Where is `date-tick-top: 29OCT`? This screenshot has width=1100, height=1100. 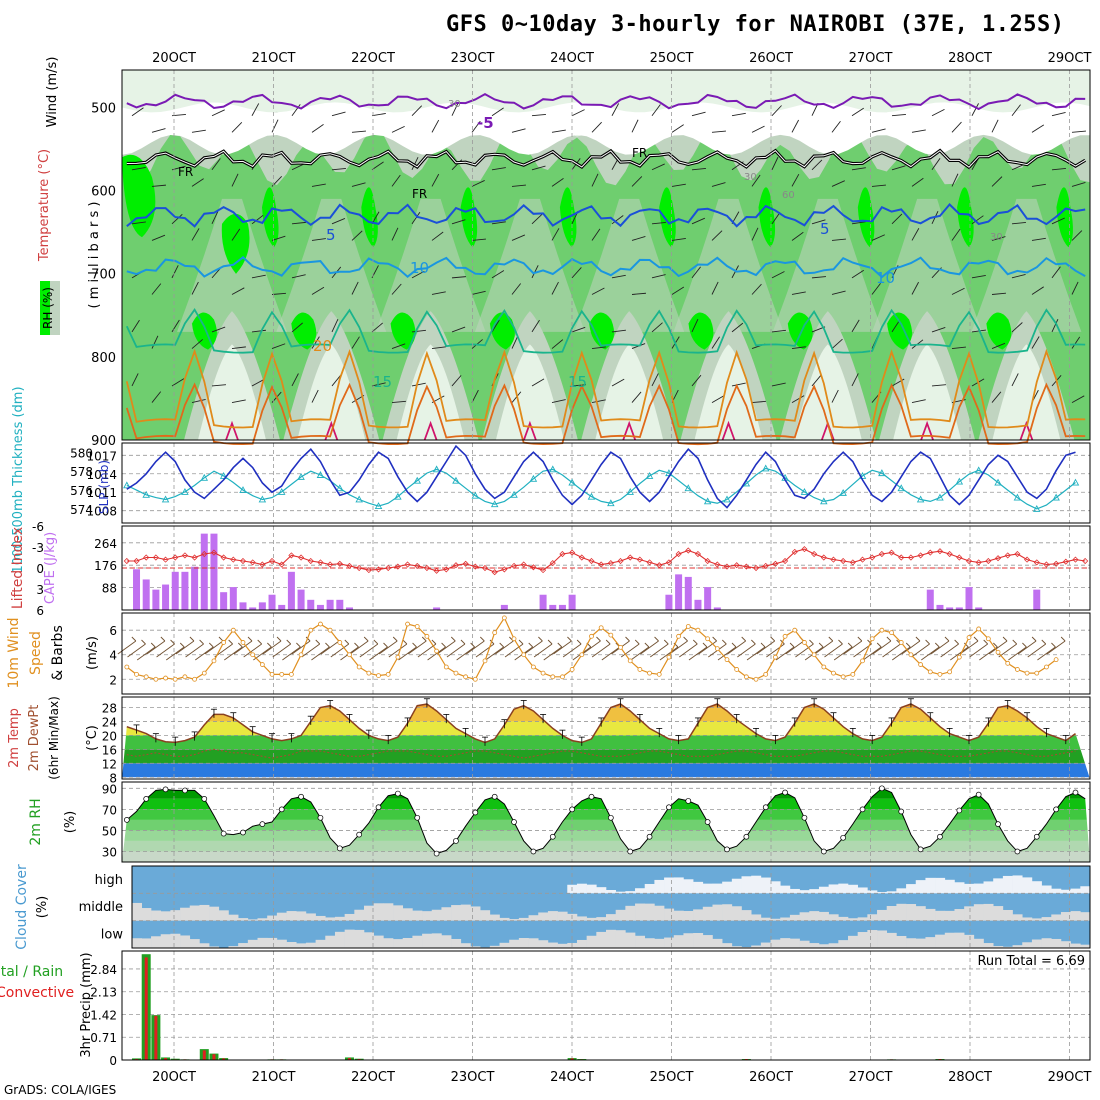
date-tick-top: 29OCT is located at coordinates (1070, 58).